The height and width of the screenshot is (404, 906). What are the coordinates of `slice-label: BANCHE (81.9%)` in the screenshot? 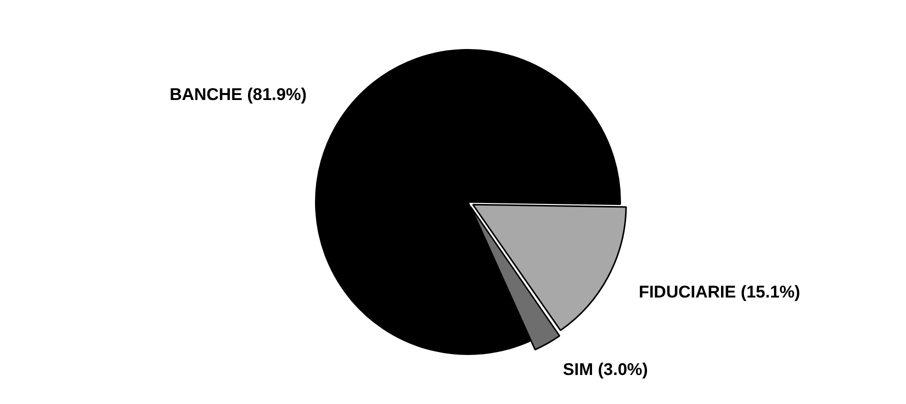 It's located at (238, 94).